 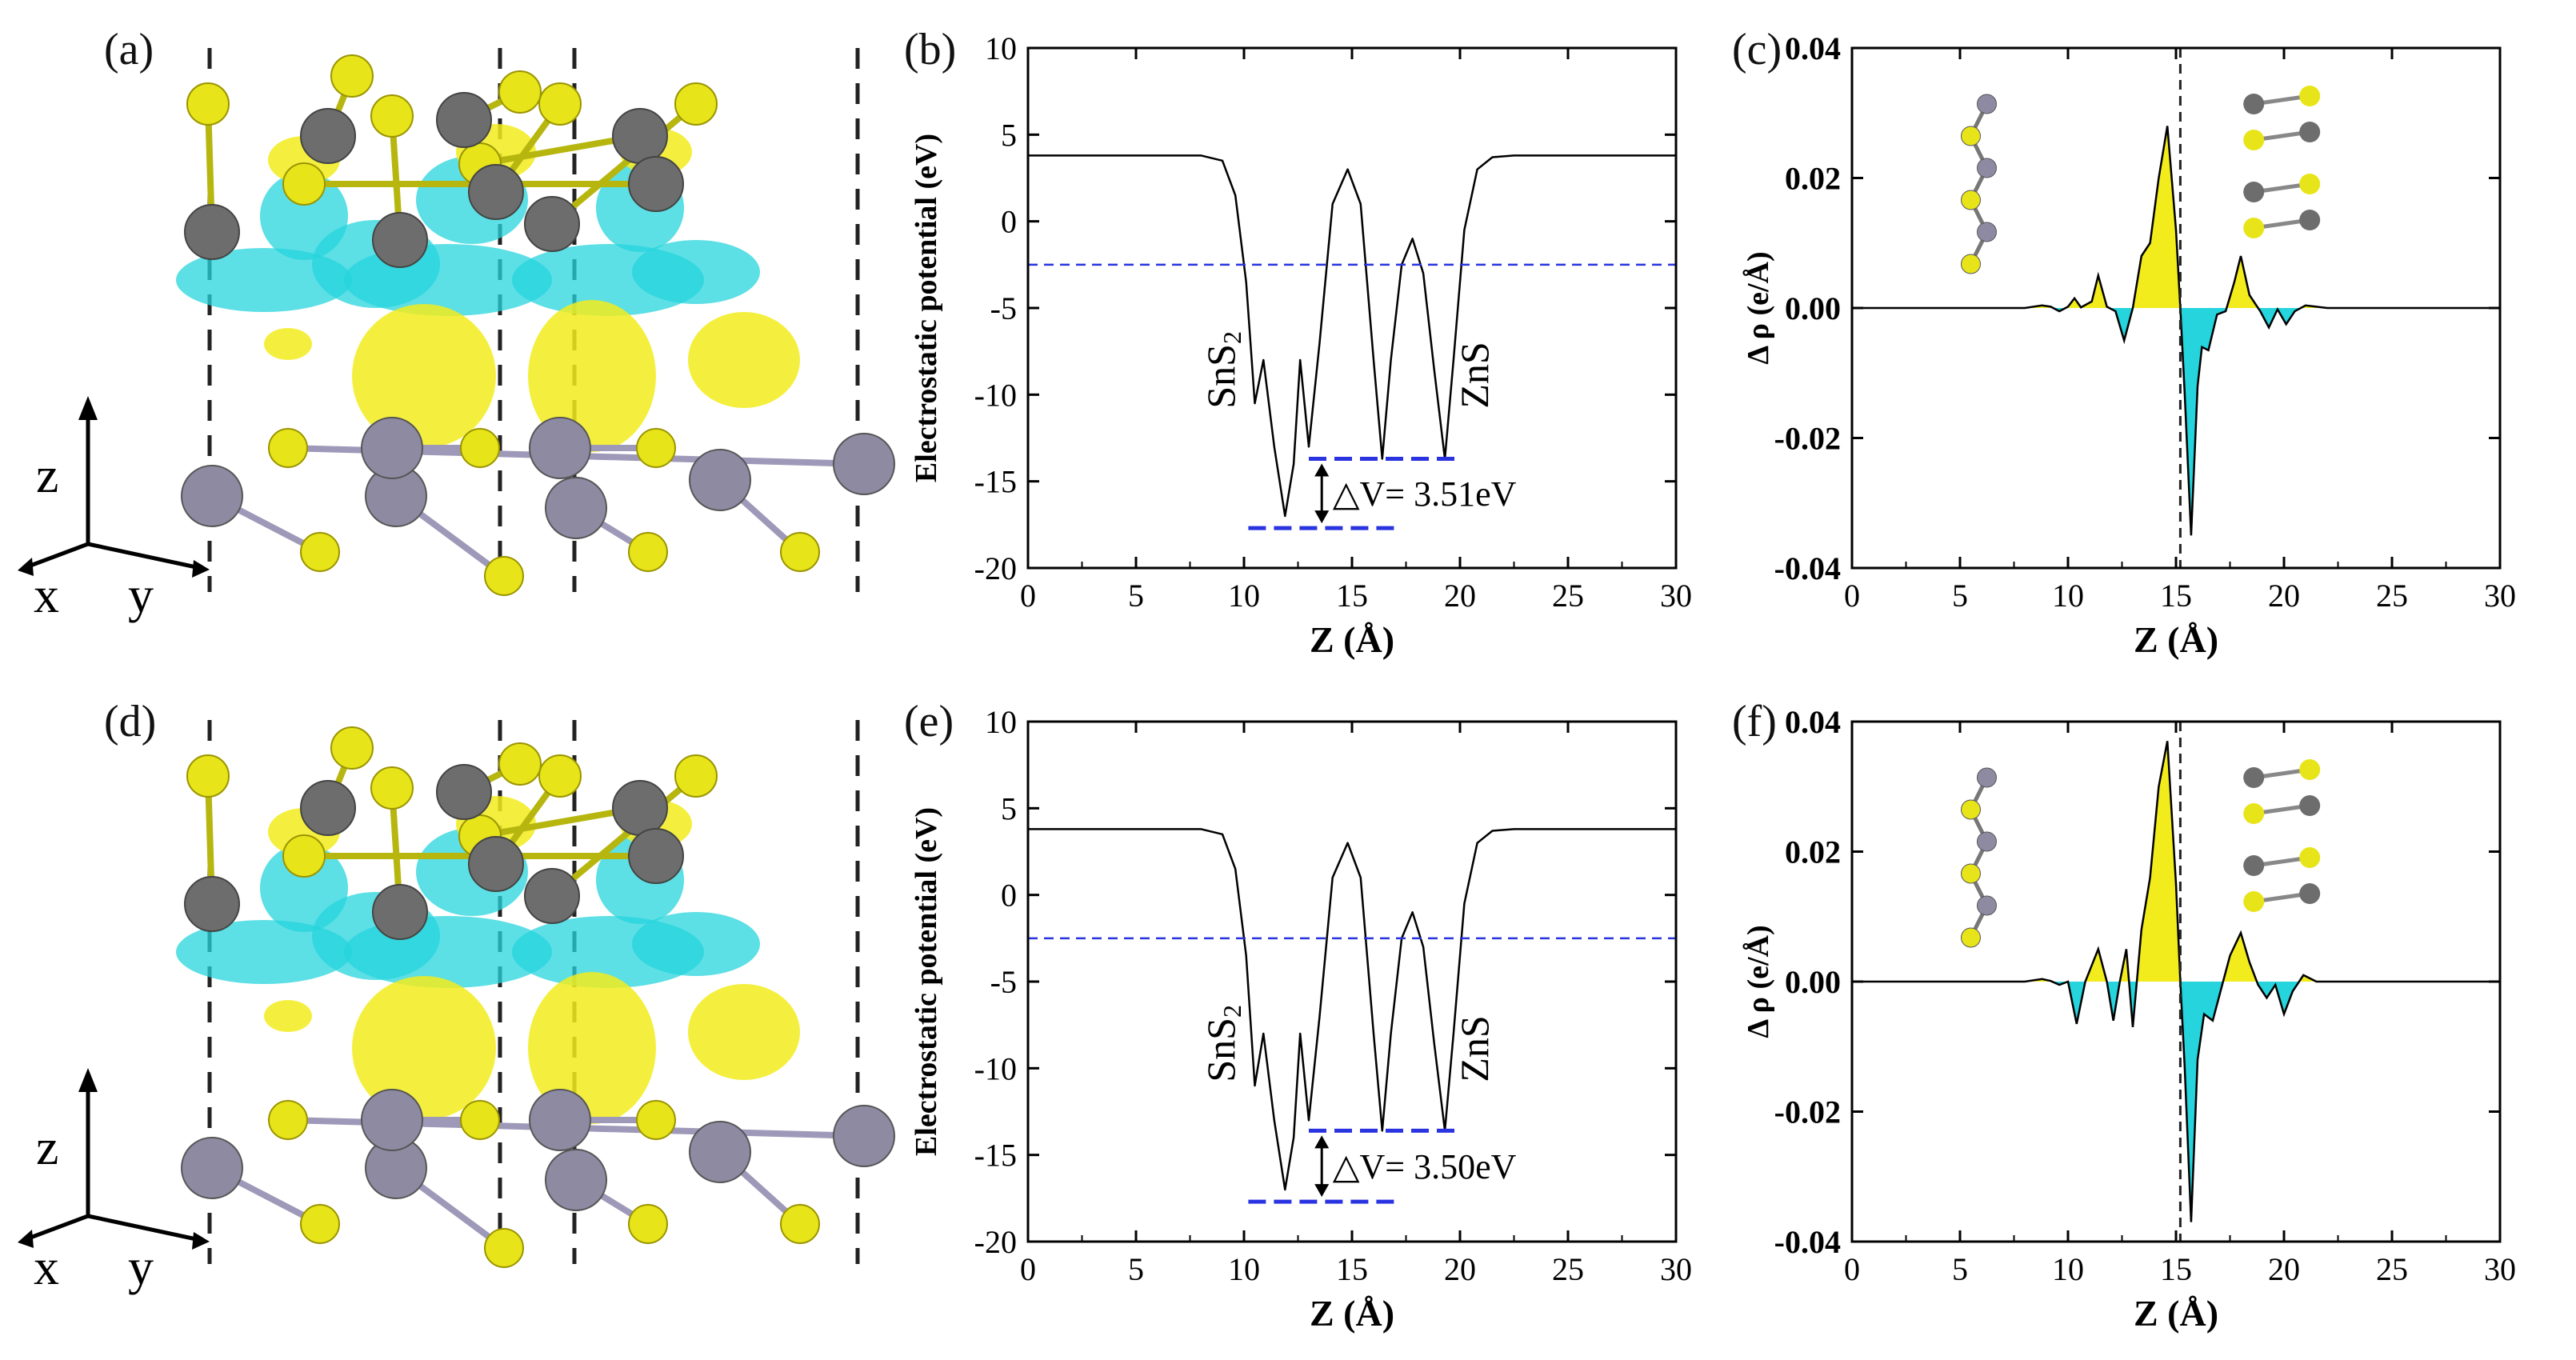 I want to click on y-axis-label: Electrostatic potential (eV), so click(x=927, y=308).